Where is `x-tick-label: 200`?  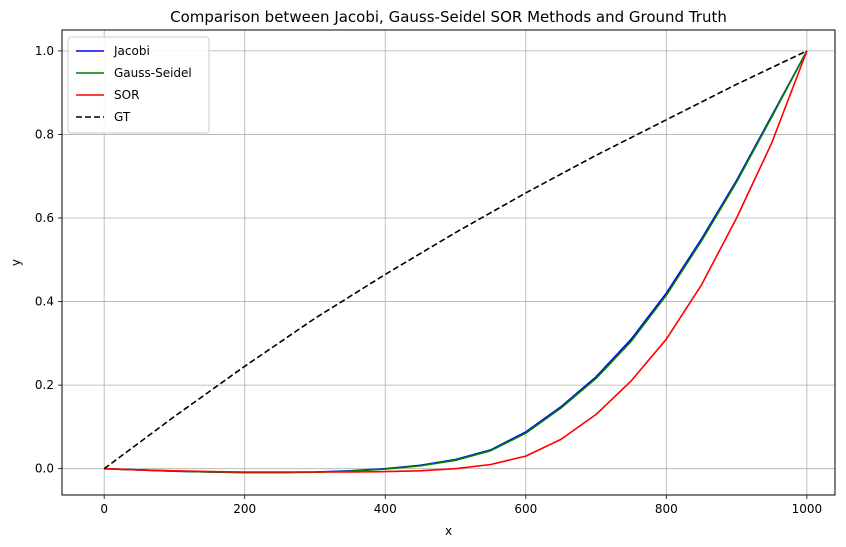 x-tick-label: 200 is located at coordinates (244, 509).